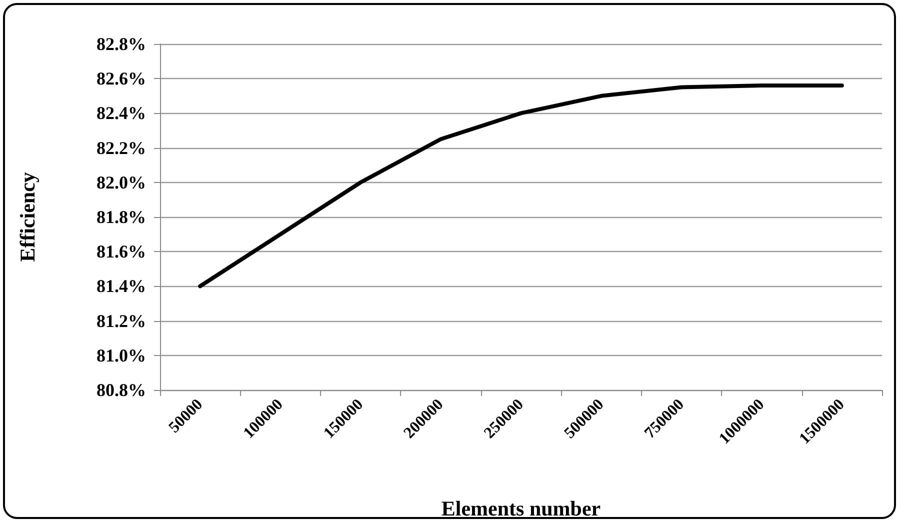  What do you see at coordinates (121, 390) in the screenshot?
I see `y-tick-label: 80.8%` at bounding box center [121, 390].